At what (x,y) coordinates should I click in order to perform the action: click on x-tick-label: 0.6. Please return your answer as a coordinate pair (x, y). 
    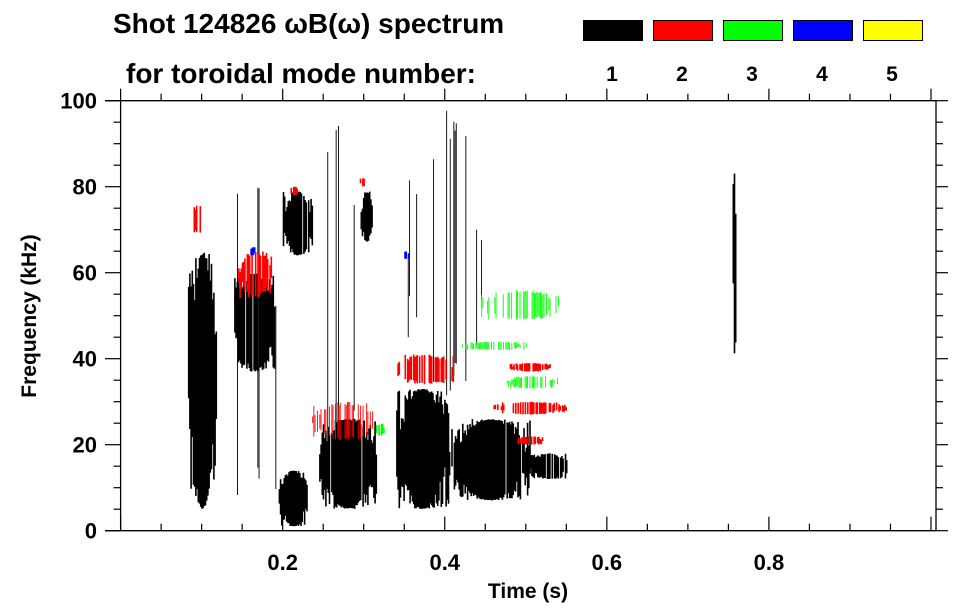
    Looking at the image, I should click on (607, 562).